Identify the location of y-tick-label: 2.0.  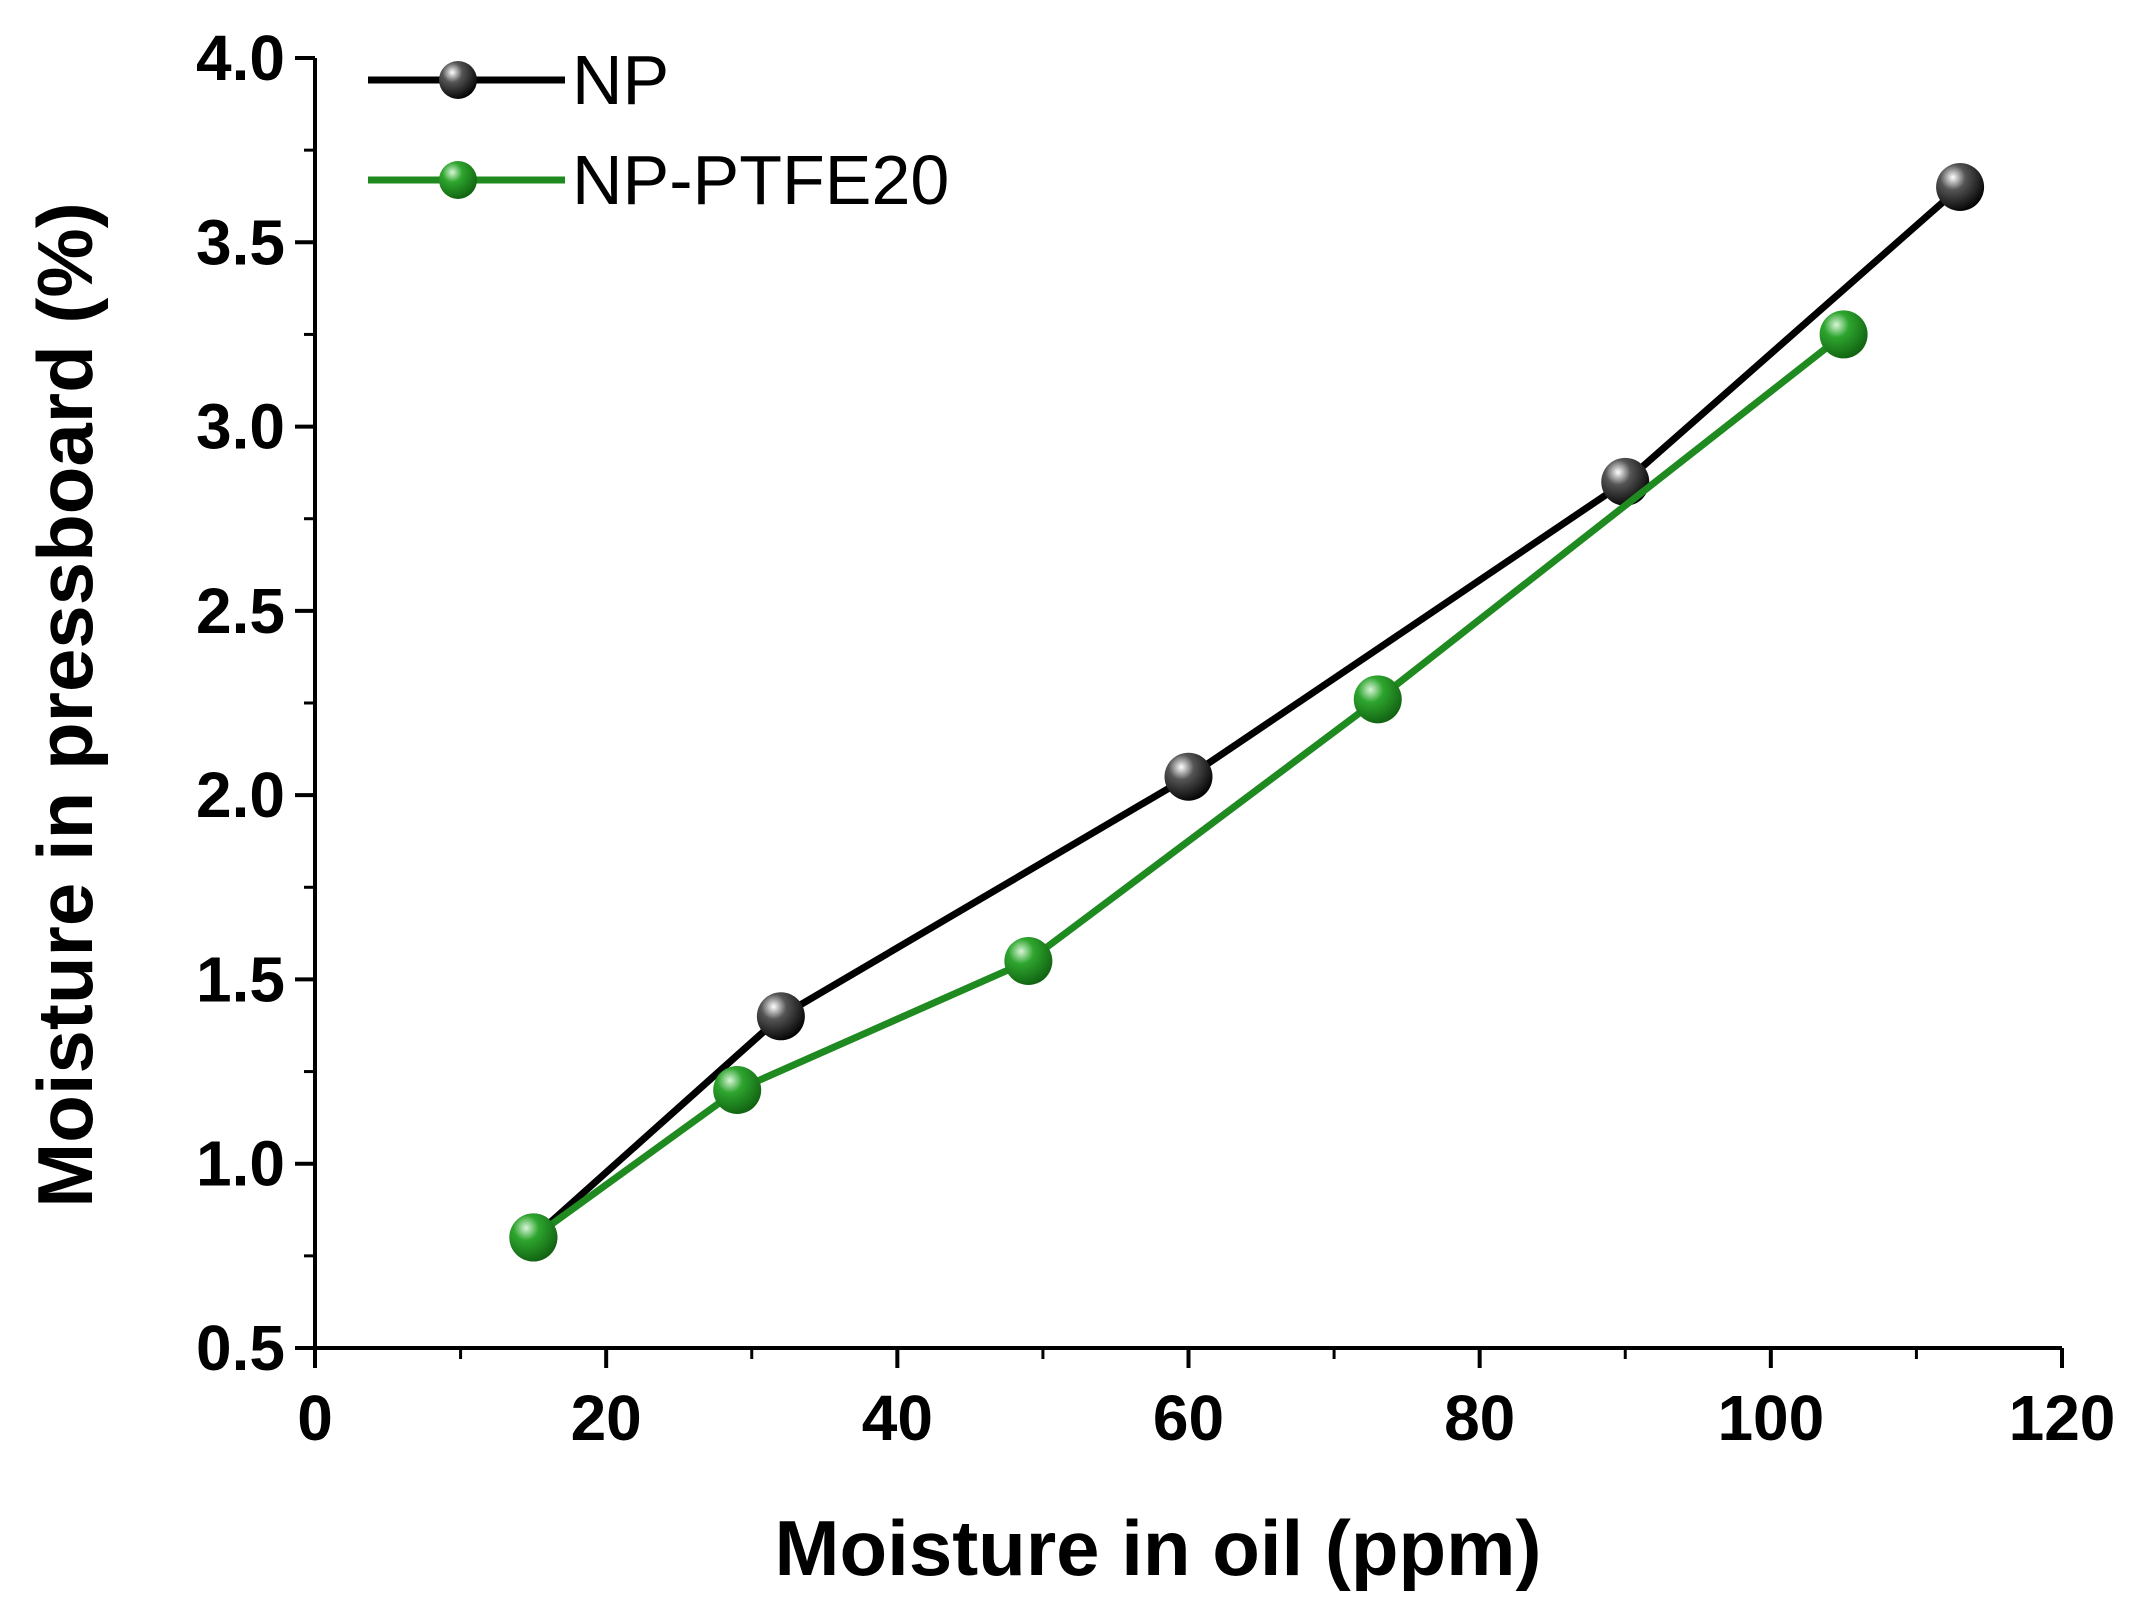
(240, 795).